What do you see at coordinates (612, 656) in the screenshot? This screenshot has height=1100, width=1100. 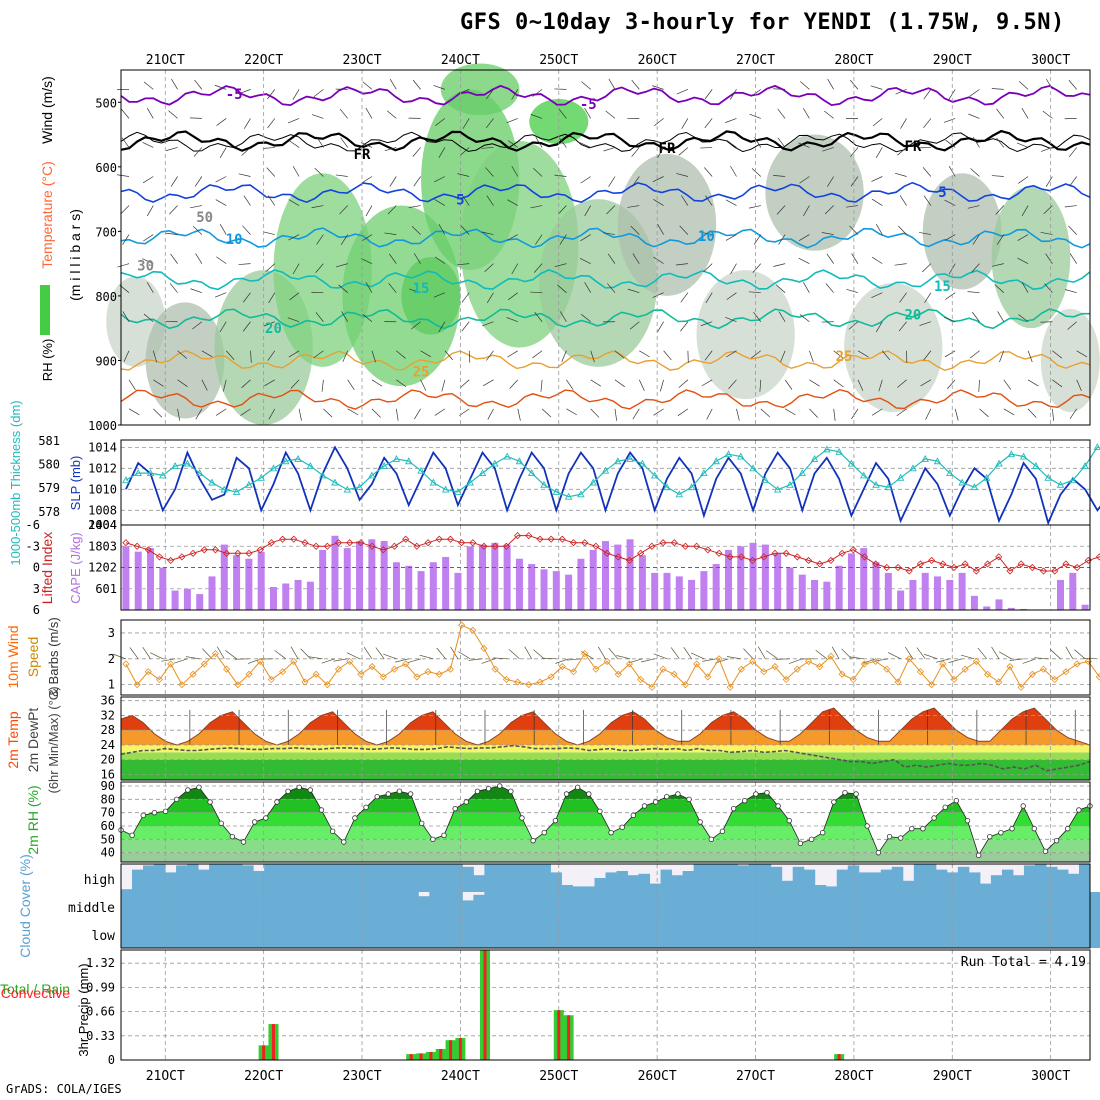 I see `wind-speed-line` at bounding box center [612, 656].